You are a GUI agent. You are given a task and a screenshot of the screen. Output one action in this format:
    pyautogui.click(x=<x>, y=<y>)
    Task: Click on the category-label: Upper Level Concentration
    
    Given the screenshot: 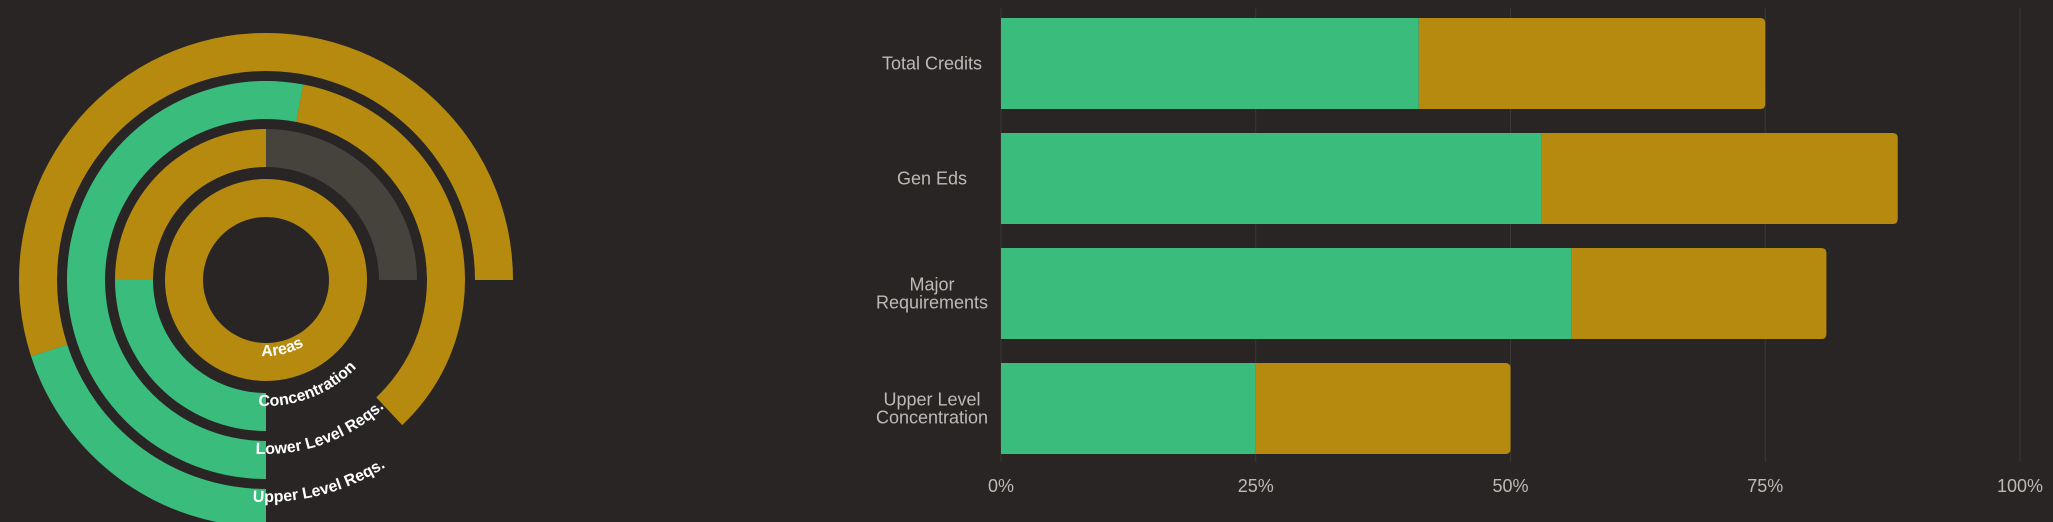 What is the action you would take?
    pyautogui.click(x=932, y=409)
    